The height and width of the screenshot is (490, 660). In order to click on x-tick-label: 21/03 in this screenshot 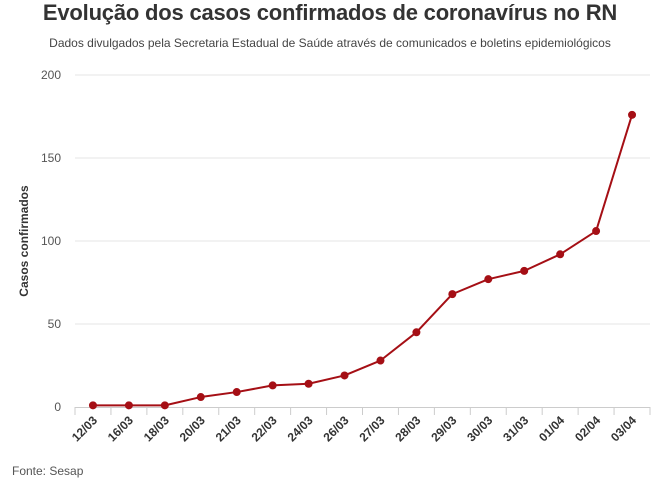, I will do `click(228, 428)`.